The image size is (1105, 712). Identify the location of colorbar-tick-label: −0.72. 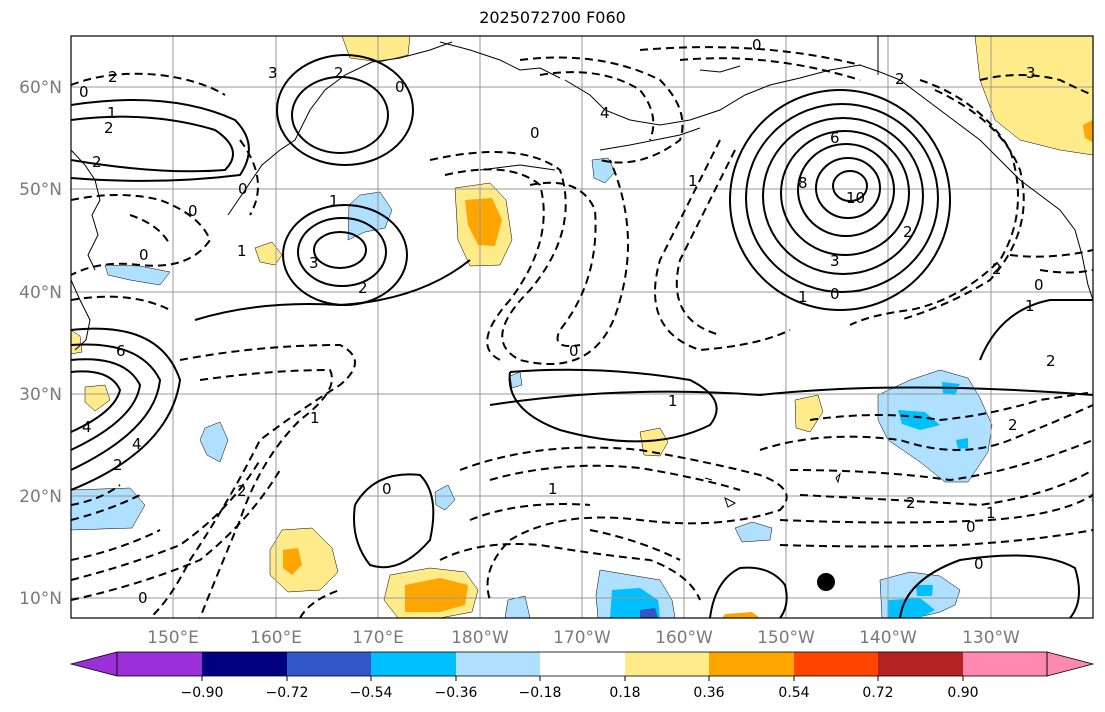
(287, 693).